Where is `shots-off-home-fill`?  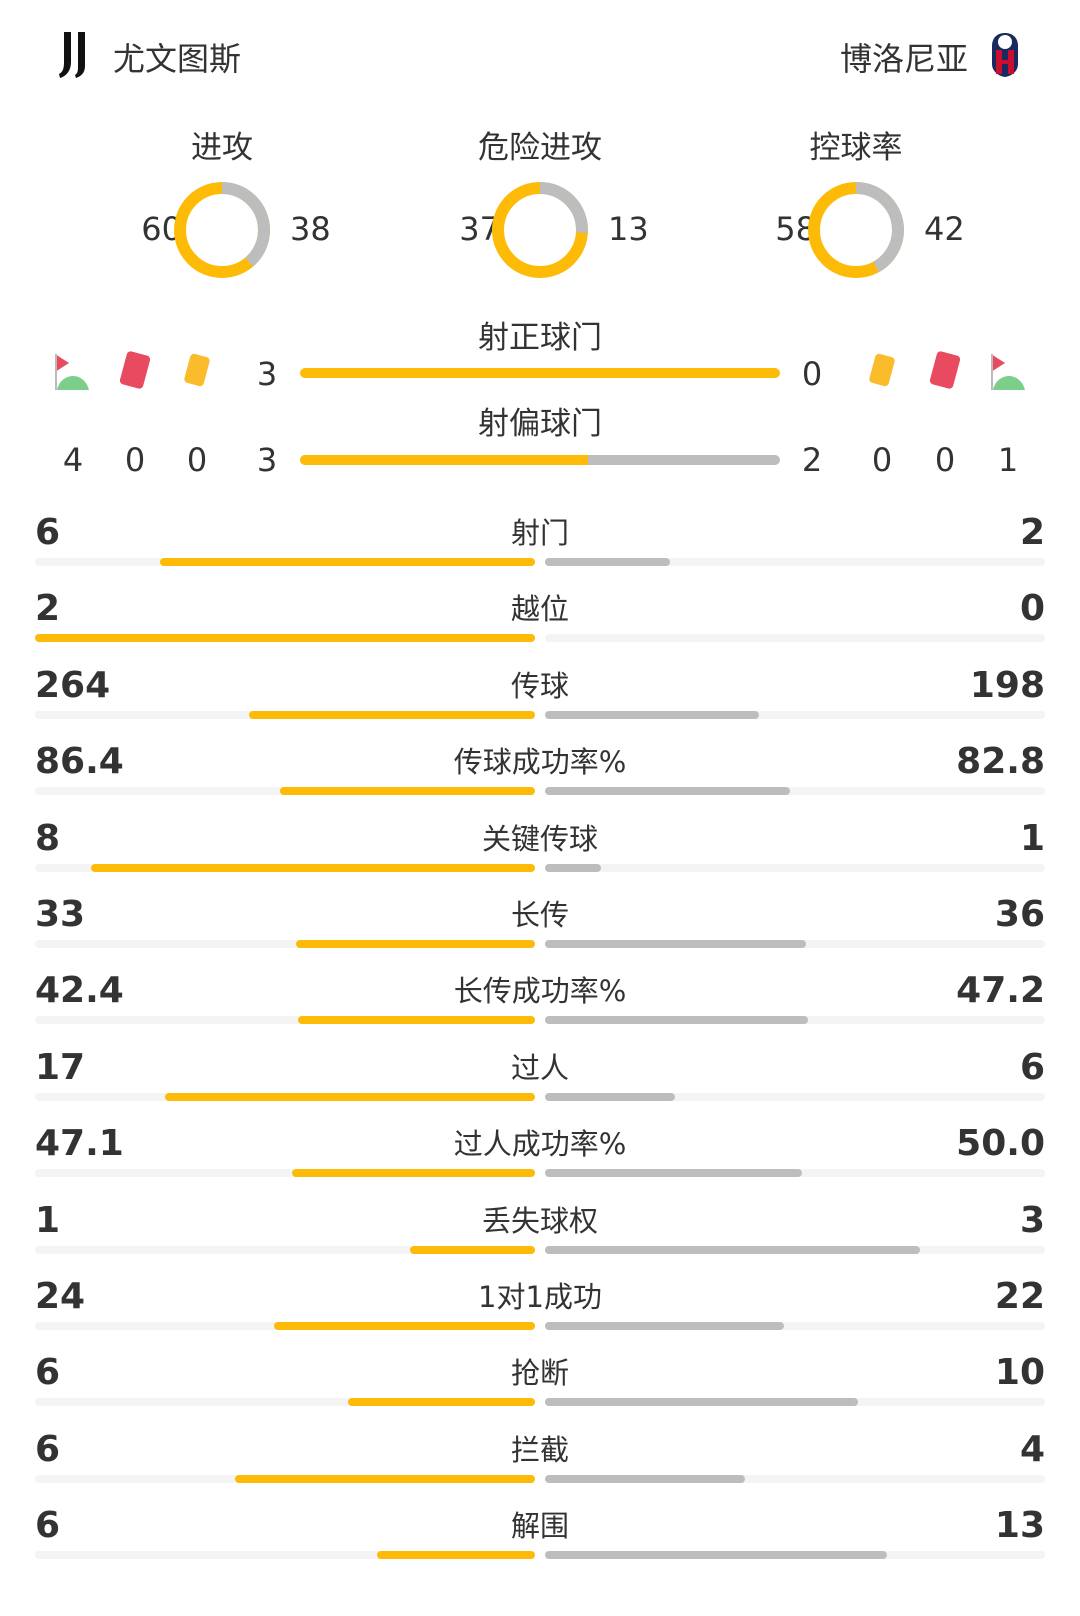 shots-off-home-fill is located at coordinates (444, 460).